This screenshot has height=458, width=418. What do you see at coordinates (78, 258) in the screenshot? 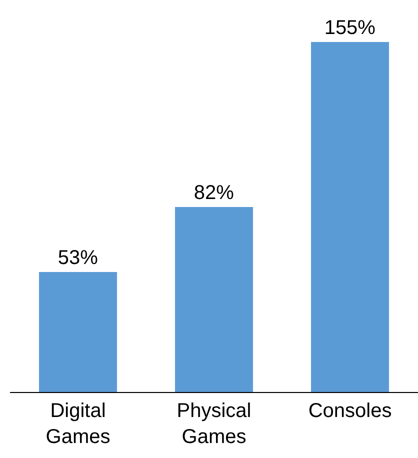
I see `data-label: 53%` at bounding box center [78, 258].